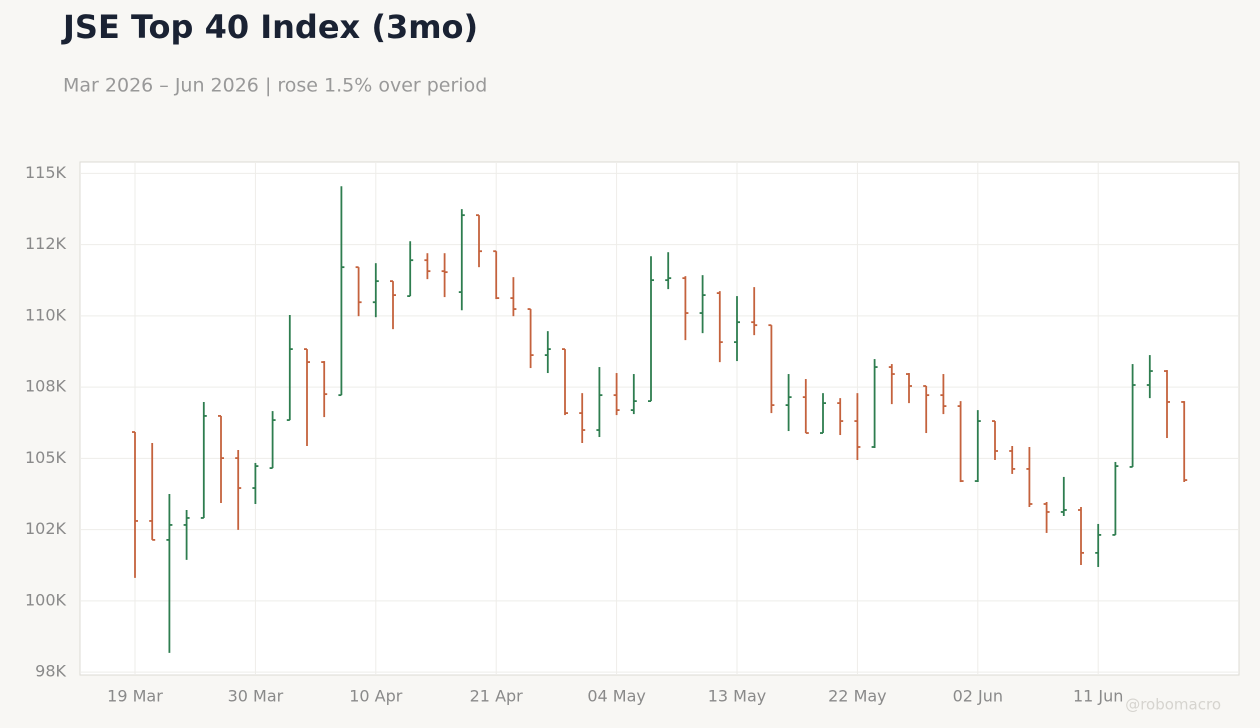 The width and height of the screenshot is (1260, 728). What do you see at coordinates (46, 599) in the screenshot?
I see `y-tick-label: 100K` at bounding box center [46, 599].